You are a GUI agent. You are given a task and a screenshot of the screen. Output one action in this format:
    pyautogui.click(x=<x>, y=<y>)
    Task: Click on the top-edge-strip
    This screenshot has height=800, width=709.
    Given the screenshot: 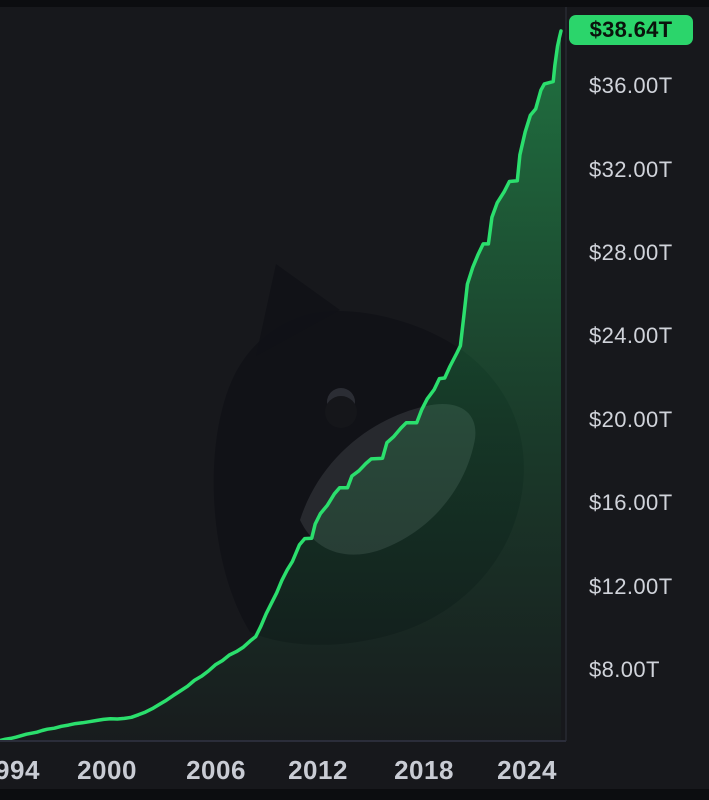 What is the action you would take?
    pyautogui.click(x=354, y=3)
    